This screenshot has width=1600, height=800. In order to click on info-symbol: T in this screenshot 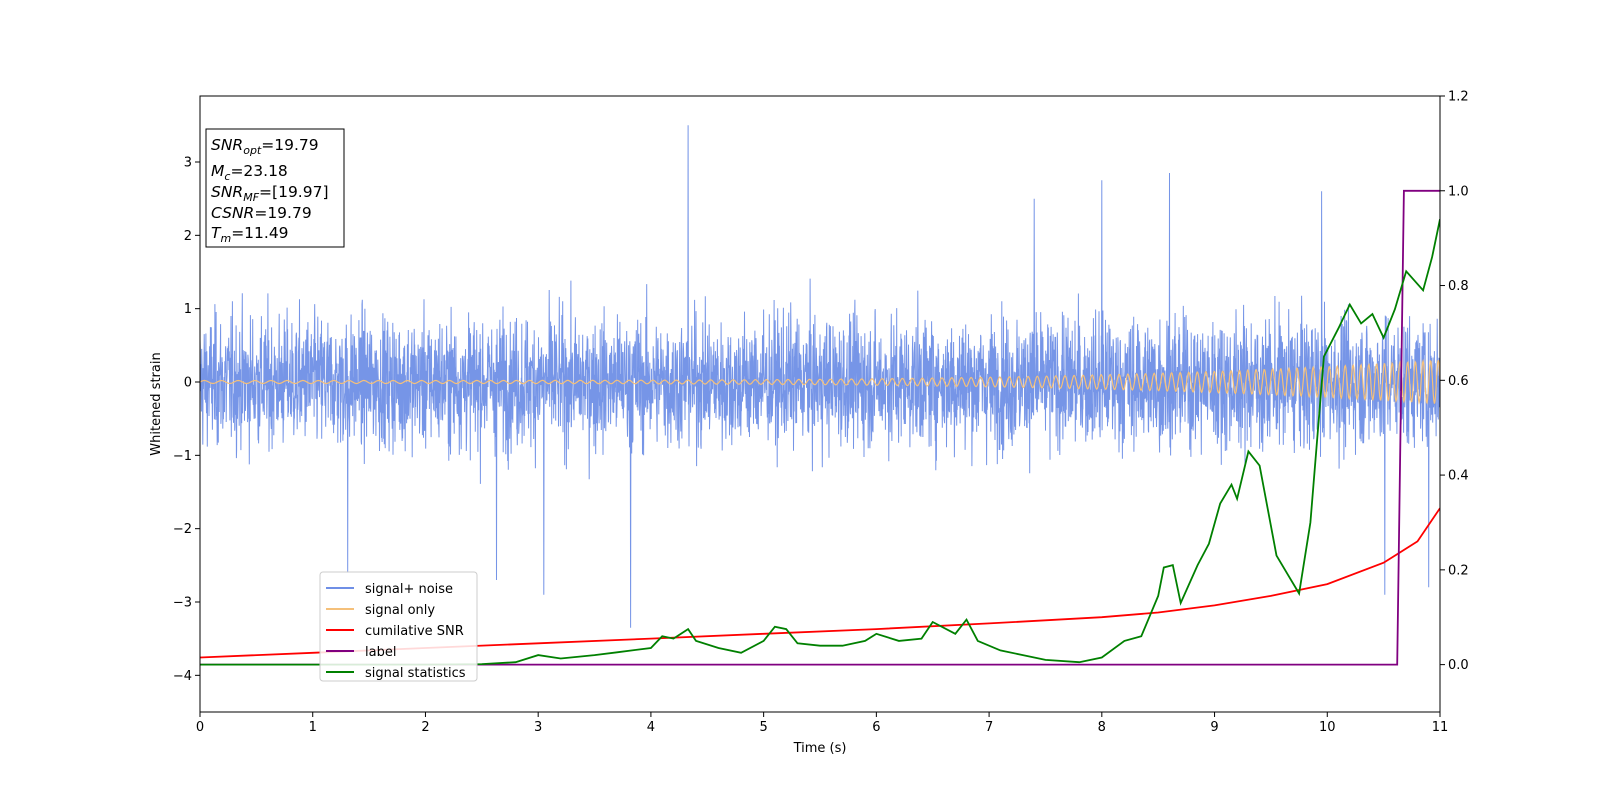, I will do `click(216, 233)`.